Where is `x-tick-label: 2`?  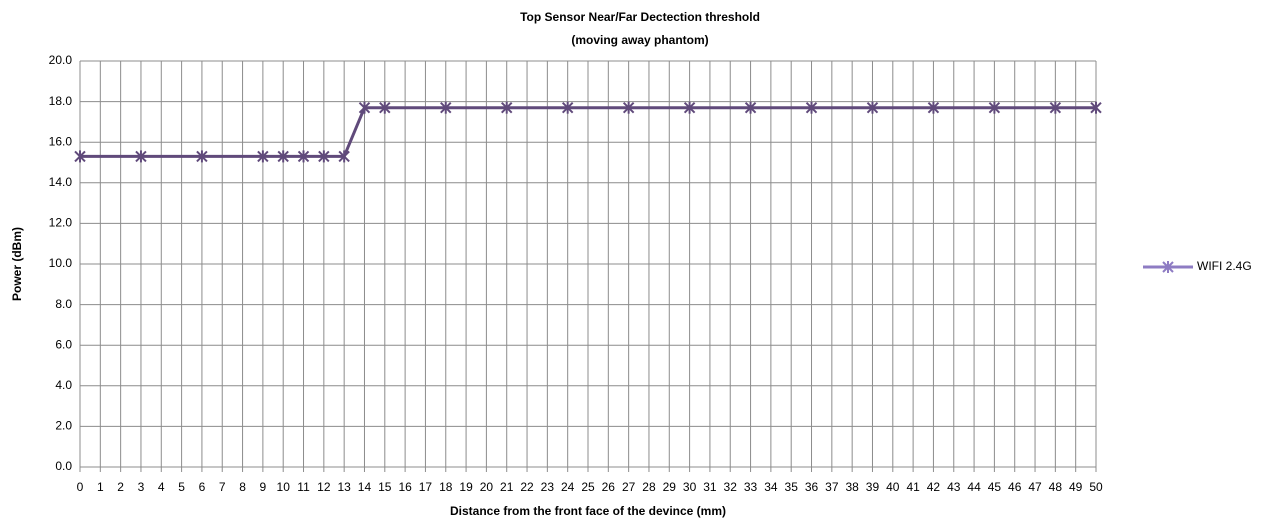 x-tick-label: 2 is located at coordinates (120, 487).